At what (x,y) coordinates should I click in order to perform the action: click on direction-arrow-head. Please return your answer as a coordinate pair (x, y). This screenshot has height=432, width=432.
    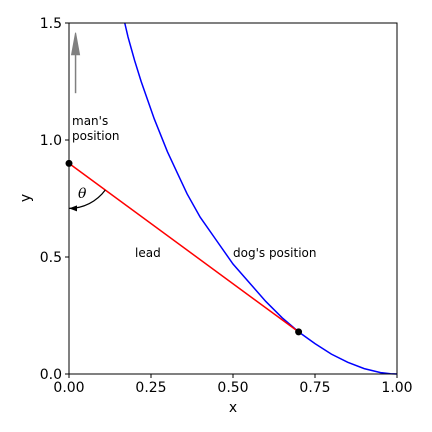
    Looking at the image, I should click on (75, 44).